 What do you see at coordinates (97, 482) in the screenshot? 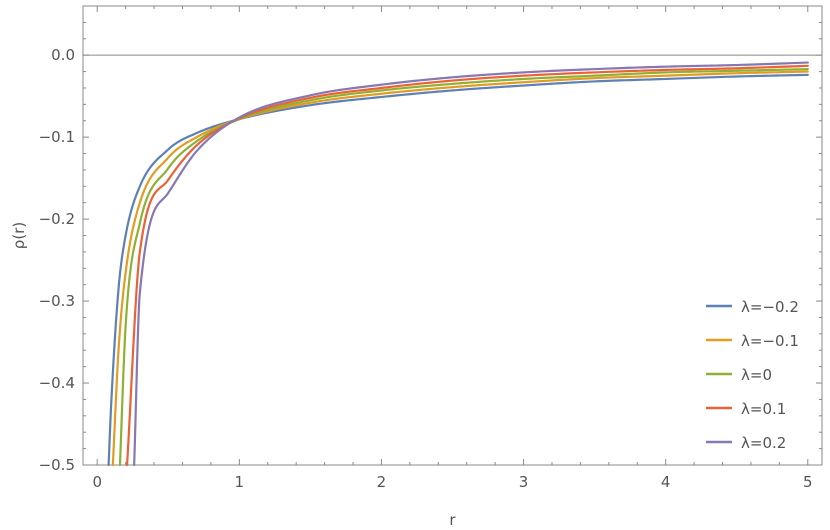
I see `x-tick-label: 0` at bounding box center [97, 482].